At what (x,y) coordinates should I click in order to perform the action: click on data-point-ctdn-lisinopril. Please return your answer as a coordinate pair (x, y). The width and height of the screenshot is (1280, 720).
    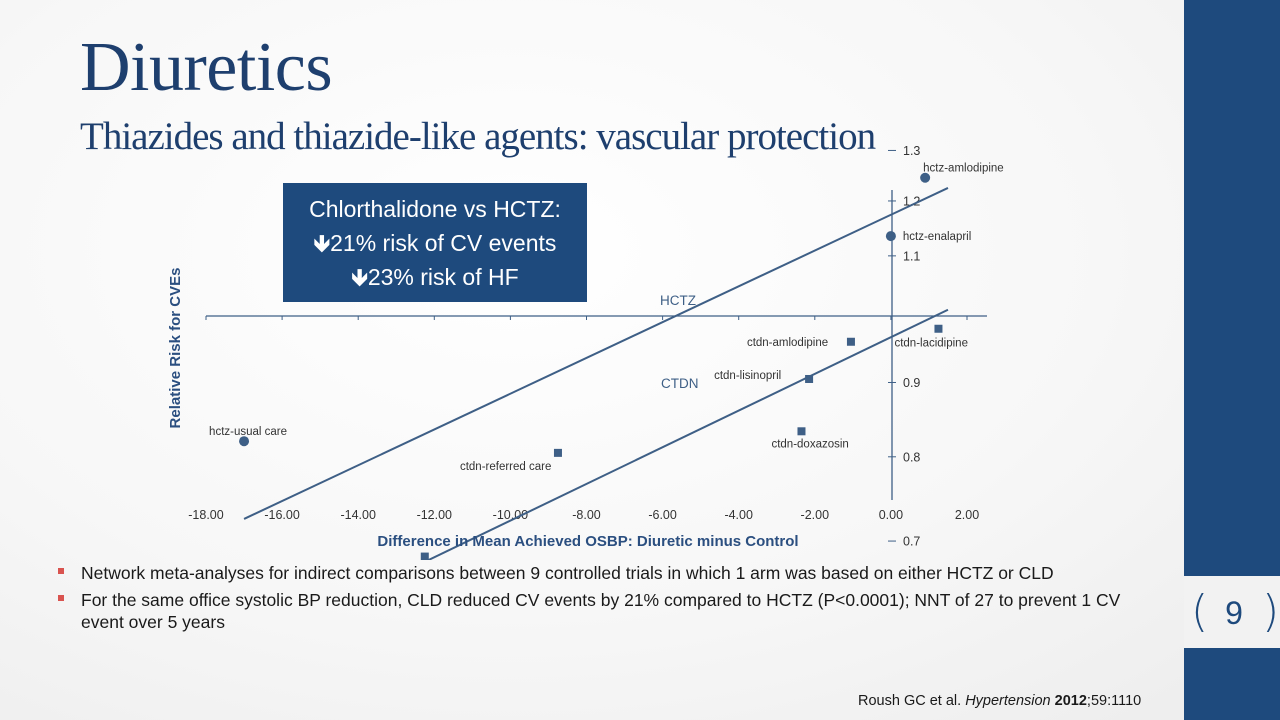
    Looking at the image, I should click on (809, 378).